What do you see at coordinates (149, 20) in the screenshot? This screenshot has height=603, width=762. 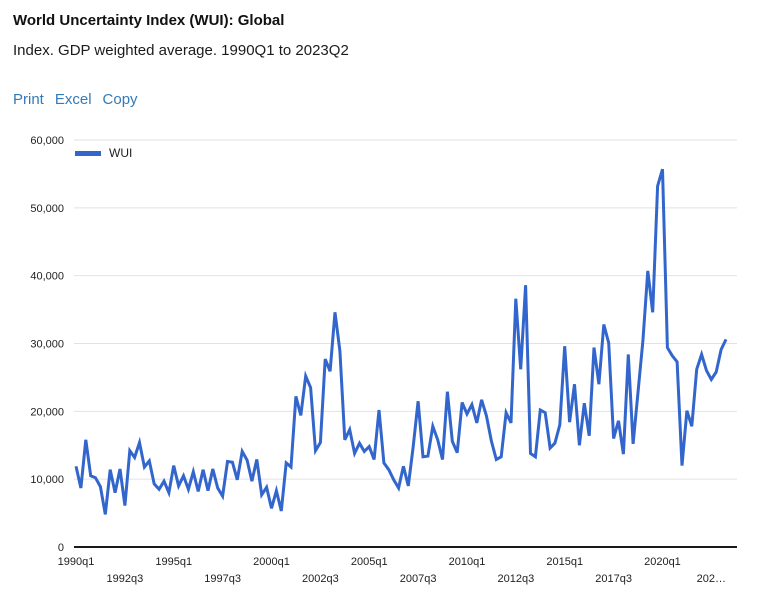 I see `page-title: World Uncertainty Index (WUI): Global` at bounding box center [149, 20].